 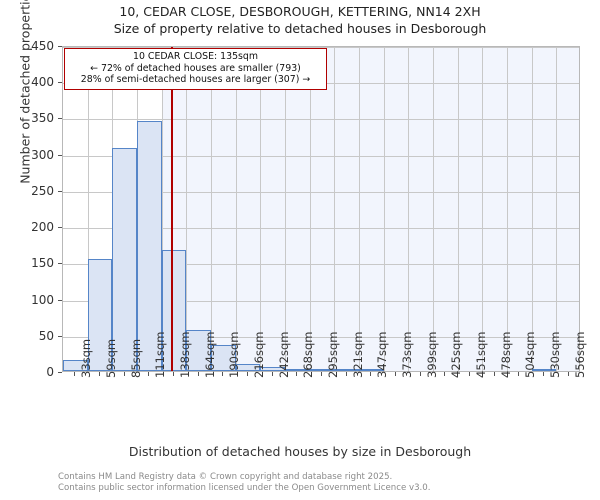 I want to click on x-tick-mark-33sqm, so click(x=75, y=374).